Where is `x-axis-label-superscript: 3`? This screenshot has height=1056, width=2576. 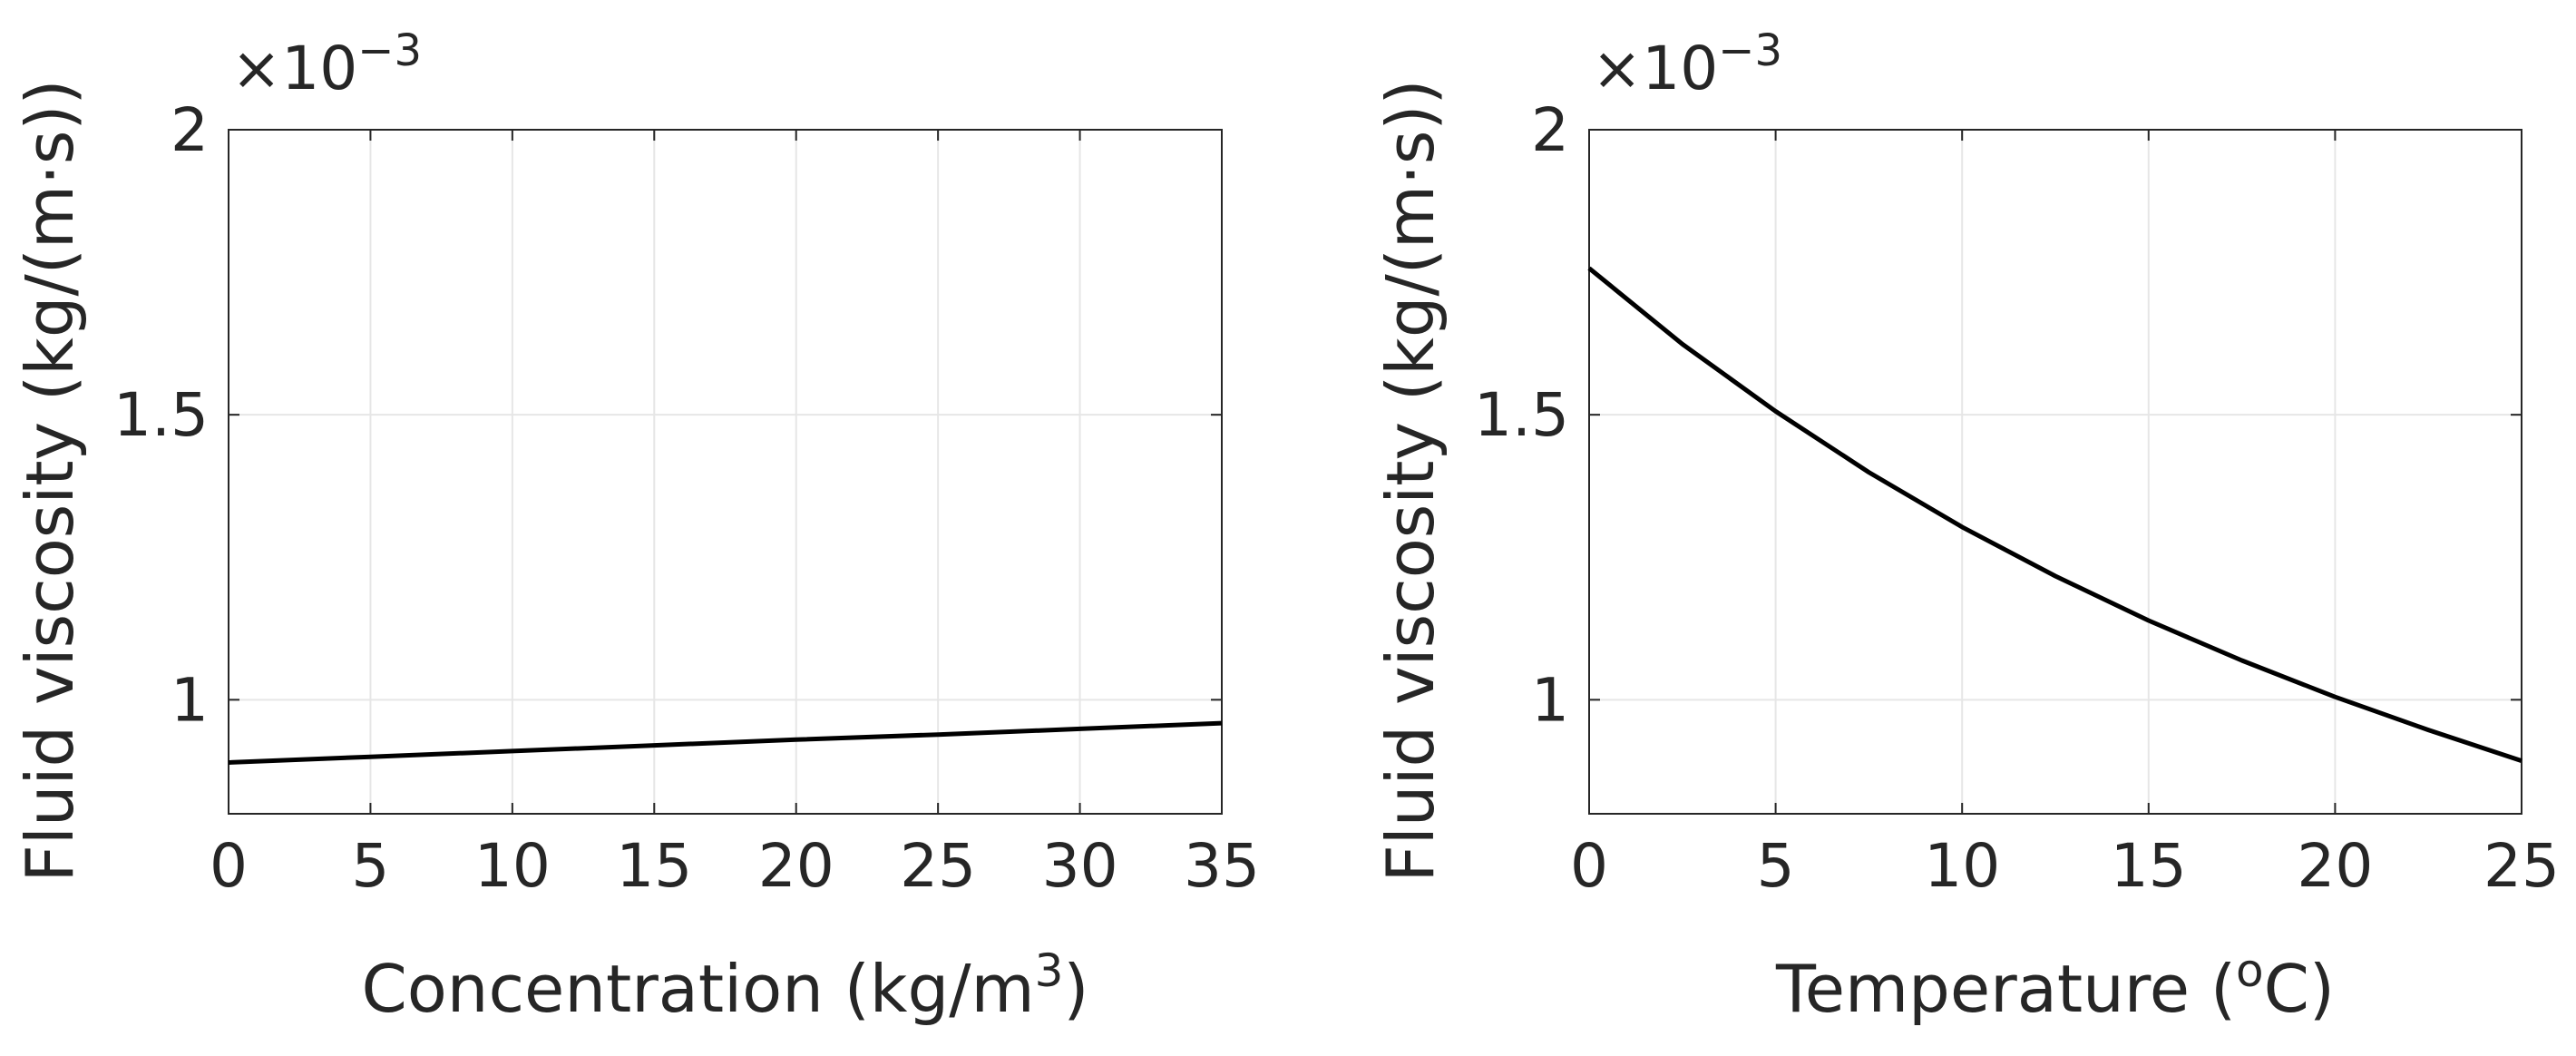 x-axis-label-superscript: 3 is located at coordinates (1049, 970).